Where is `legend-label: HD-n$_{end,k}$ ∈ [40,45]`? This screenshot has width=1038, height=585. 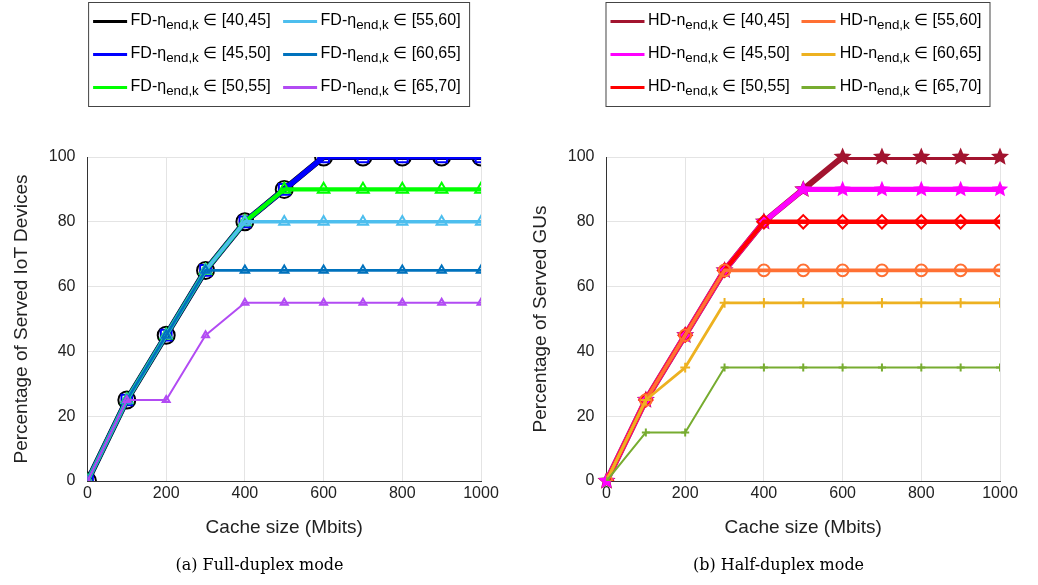
legend-label: HD-n$_{end,k}$ ∈ [40,45] is located at coordinates (719, 21).